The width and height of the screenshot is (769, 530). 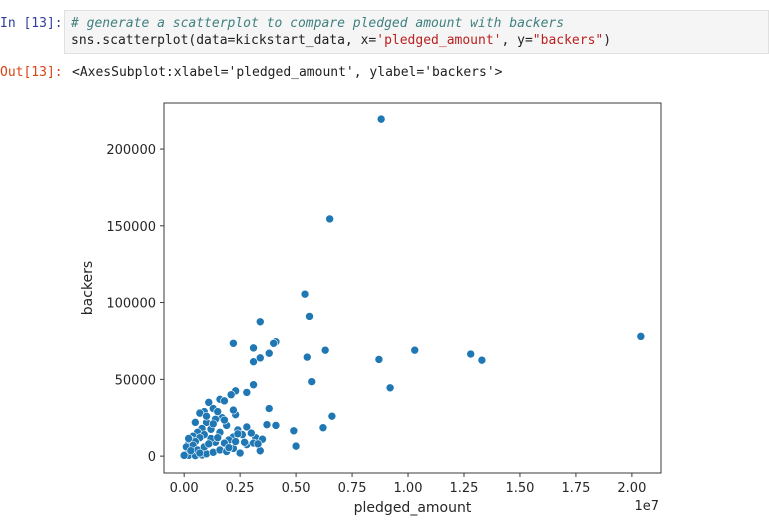 What do you see at coordinates (131, 227) in the screenshot?
I see `y-tick-label: 150000` at bounding box center [131, 227].